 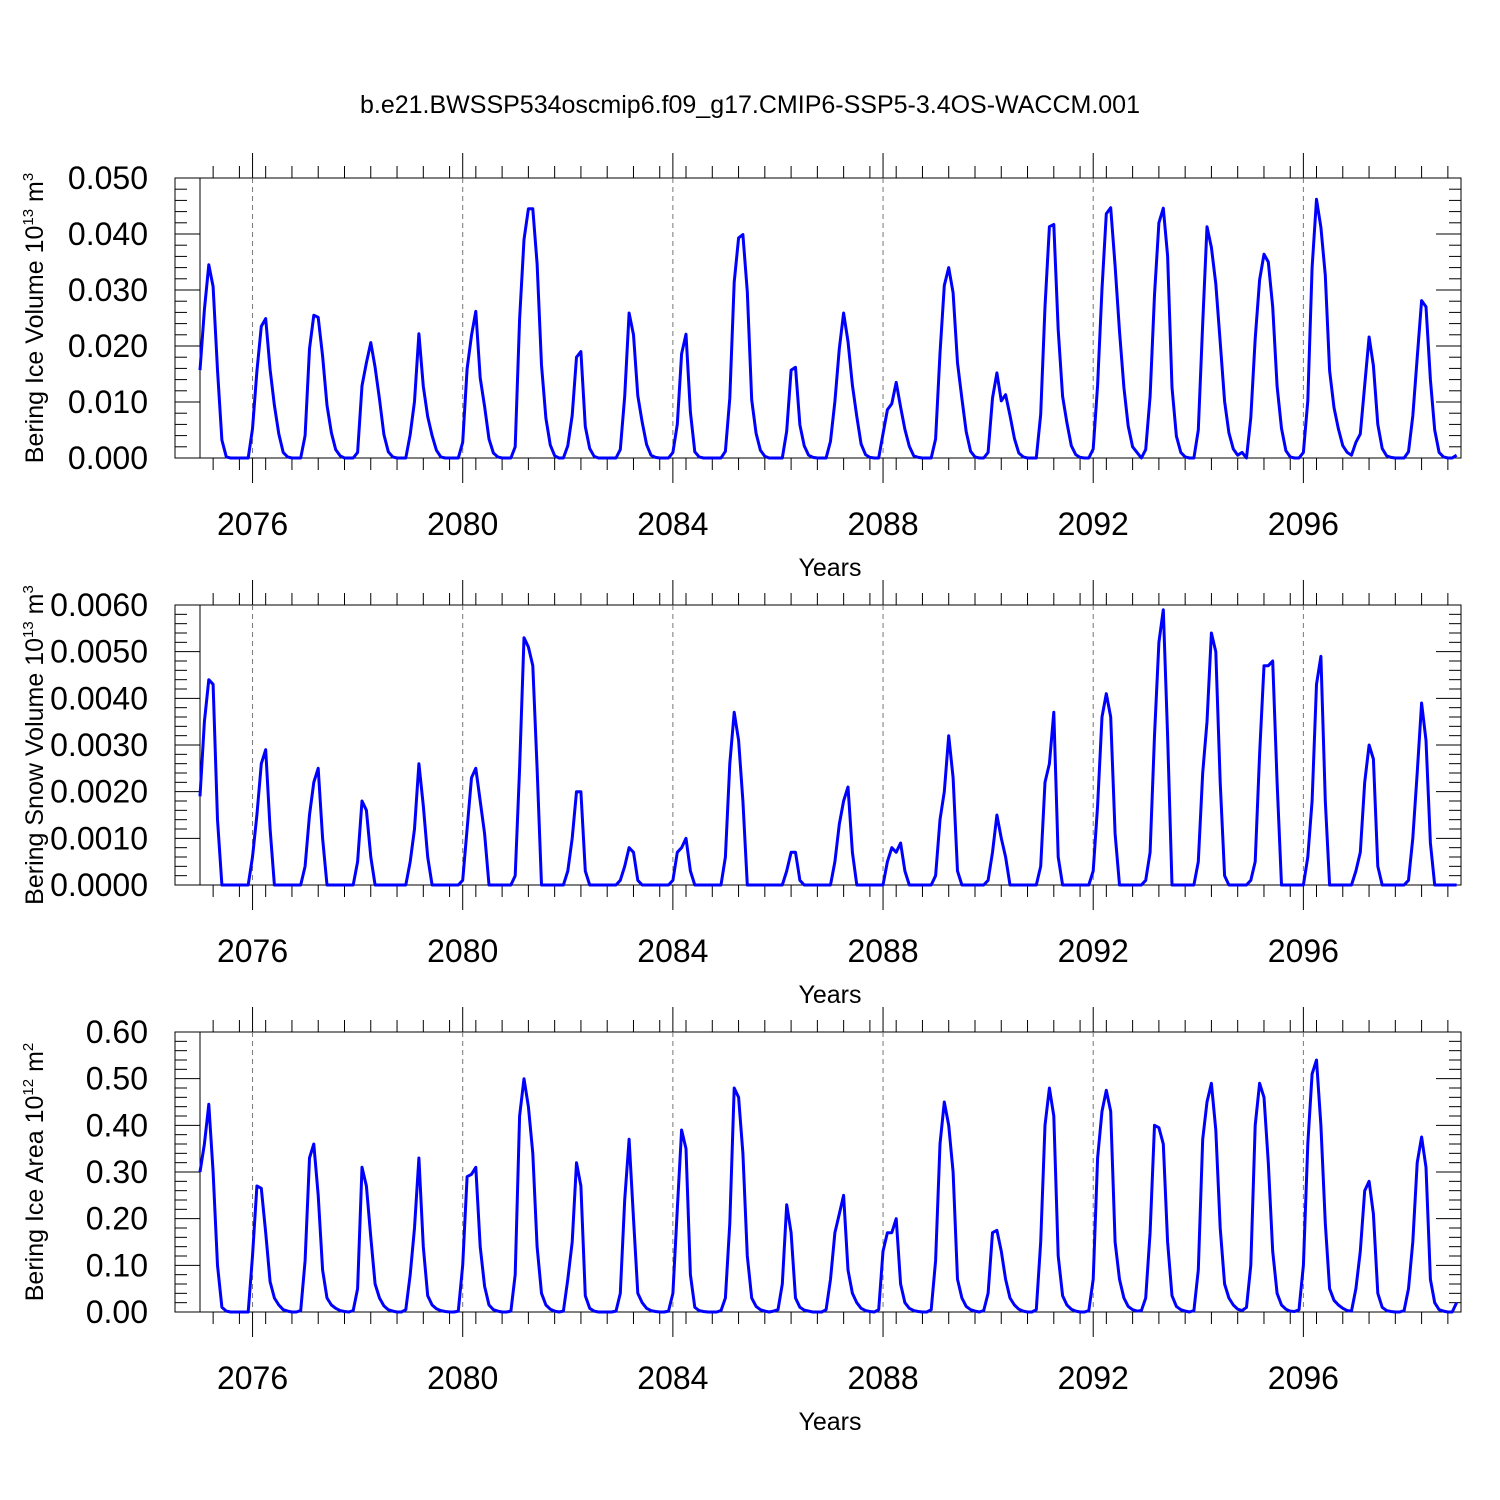 What do you see at coordinates (28, 177) in the screenshot?
I see `chart0-ylabel-unit-exp: 3` at bounding box center [28, 177].